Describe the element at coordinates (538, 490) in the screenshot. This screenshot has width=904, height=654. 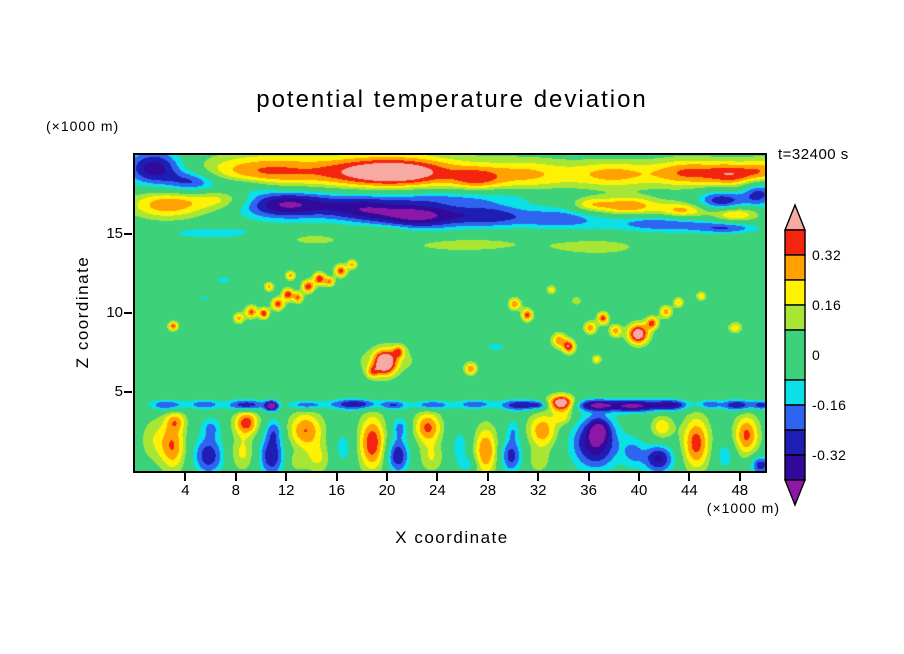
I see `x-tick-label-32: 32` at that location.